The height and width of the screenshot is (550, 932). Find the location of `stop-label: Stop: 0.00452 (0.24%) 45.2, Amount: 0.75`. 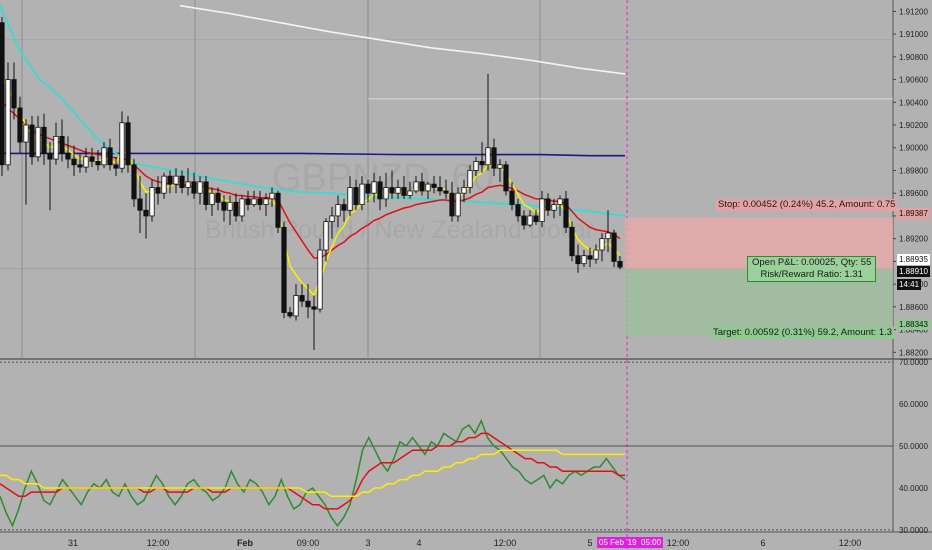

stop-label: Stop: 0.00452 (0.24%) 45.2, Amount: 0.75 is located at coordinates (807, 205).